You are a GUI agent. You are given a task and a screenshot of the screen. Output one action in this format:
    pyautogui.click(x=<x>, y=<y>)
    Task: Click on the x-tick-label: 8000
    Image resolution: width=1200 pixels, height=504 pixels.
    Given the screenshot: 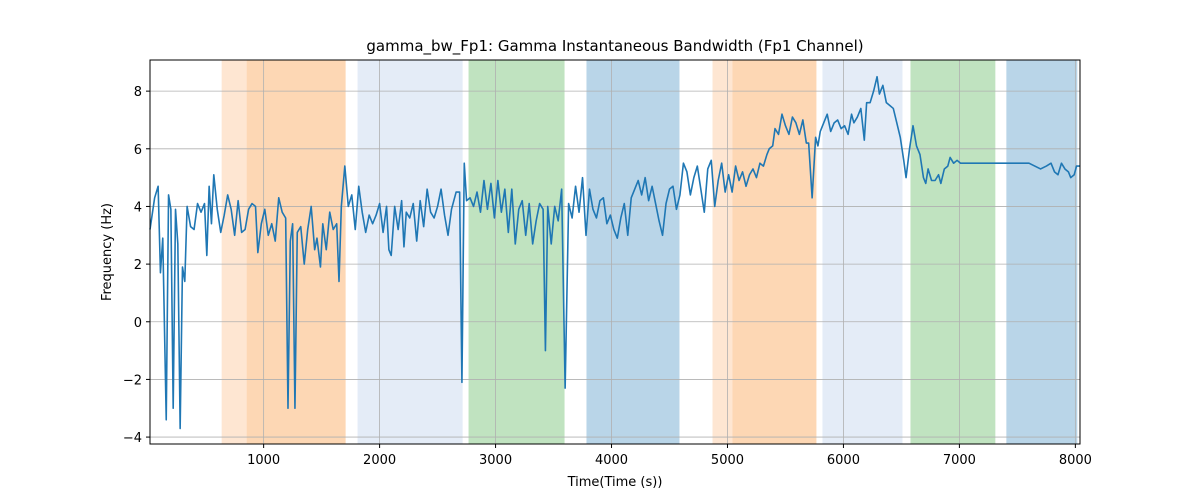 What is the action you would take?
    pyautogui.click(x=1075, y=460)
    